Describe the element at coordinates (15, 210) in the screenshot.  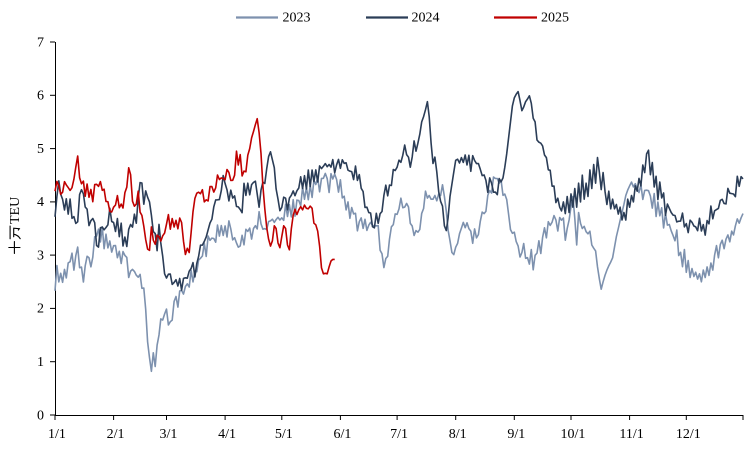
I see `svg-text: TEU` at that location.